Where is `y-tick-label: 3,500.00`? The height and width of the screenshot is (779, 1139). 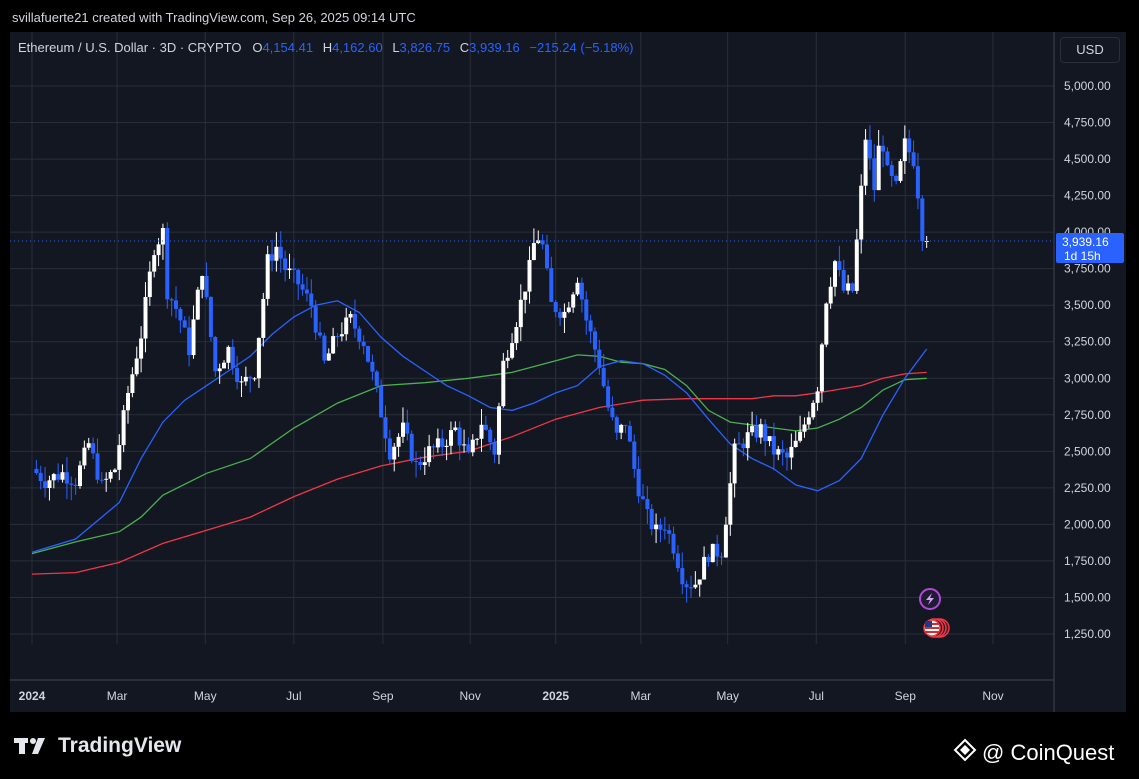 y-tick-label: 3,500.00 is located at coordinates (1087, 305).